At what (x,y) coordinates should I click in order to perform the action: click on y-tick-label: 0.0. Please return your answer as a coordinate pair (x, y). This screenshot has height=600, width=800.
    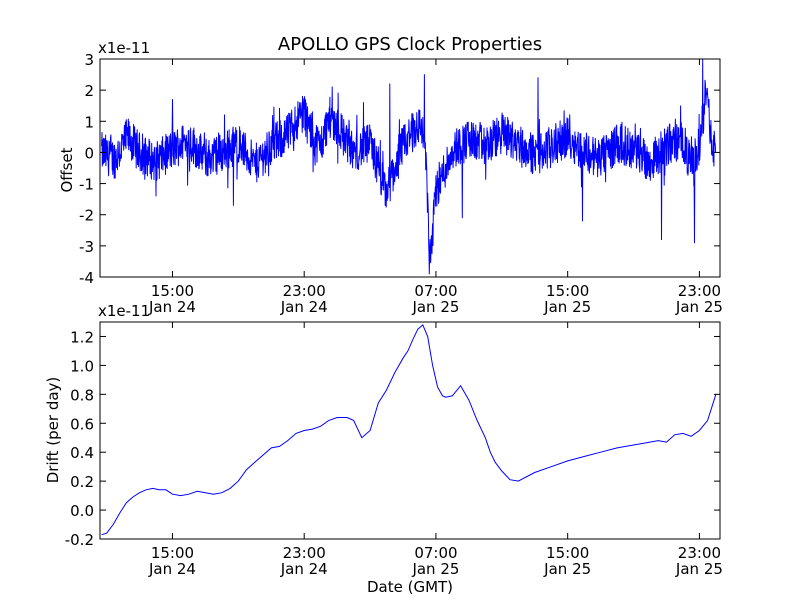
    Looking at the image, I should click on (82, 511).